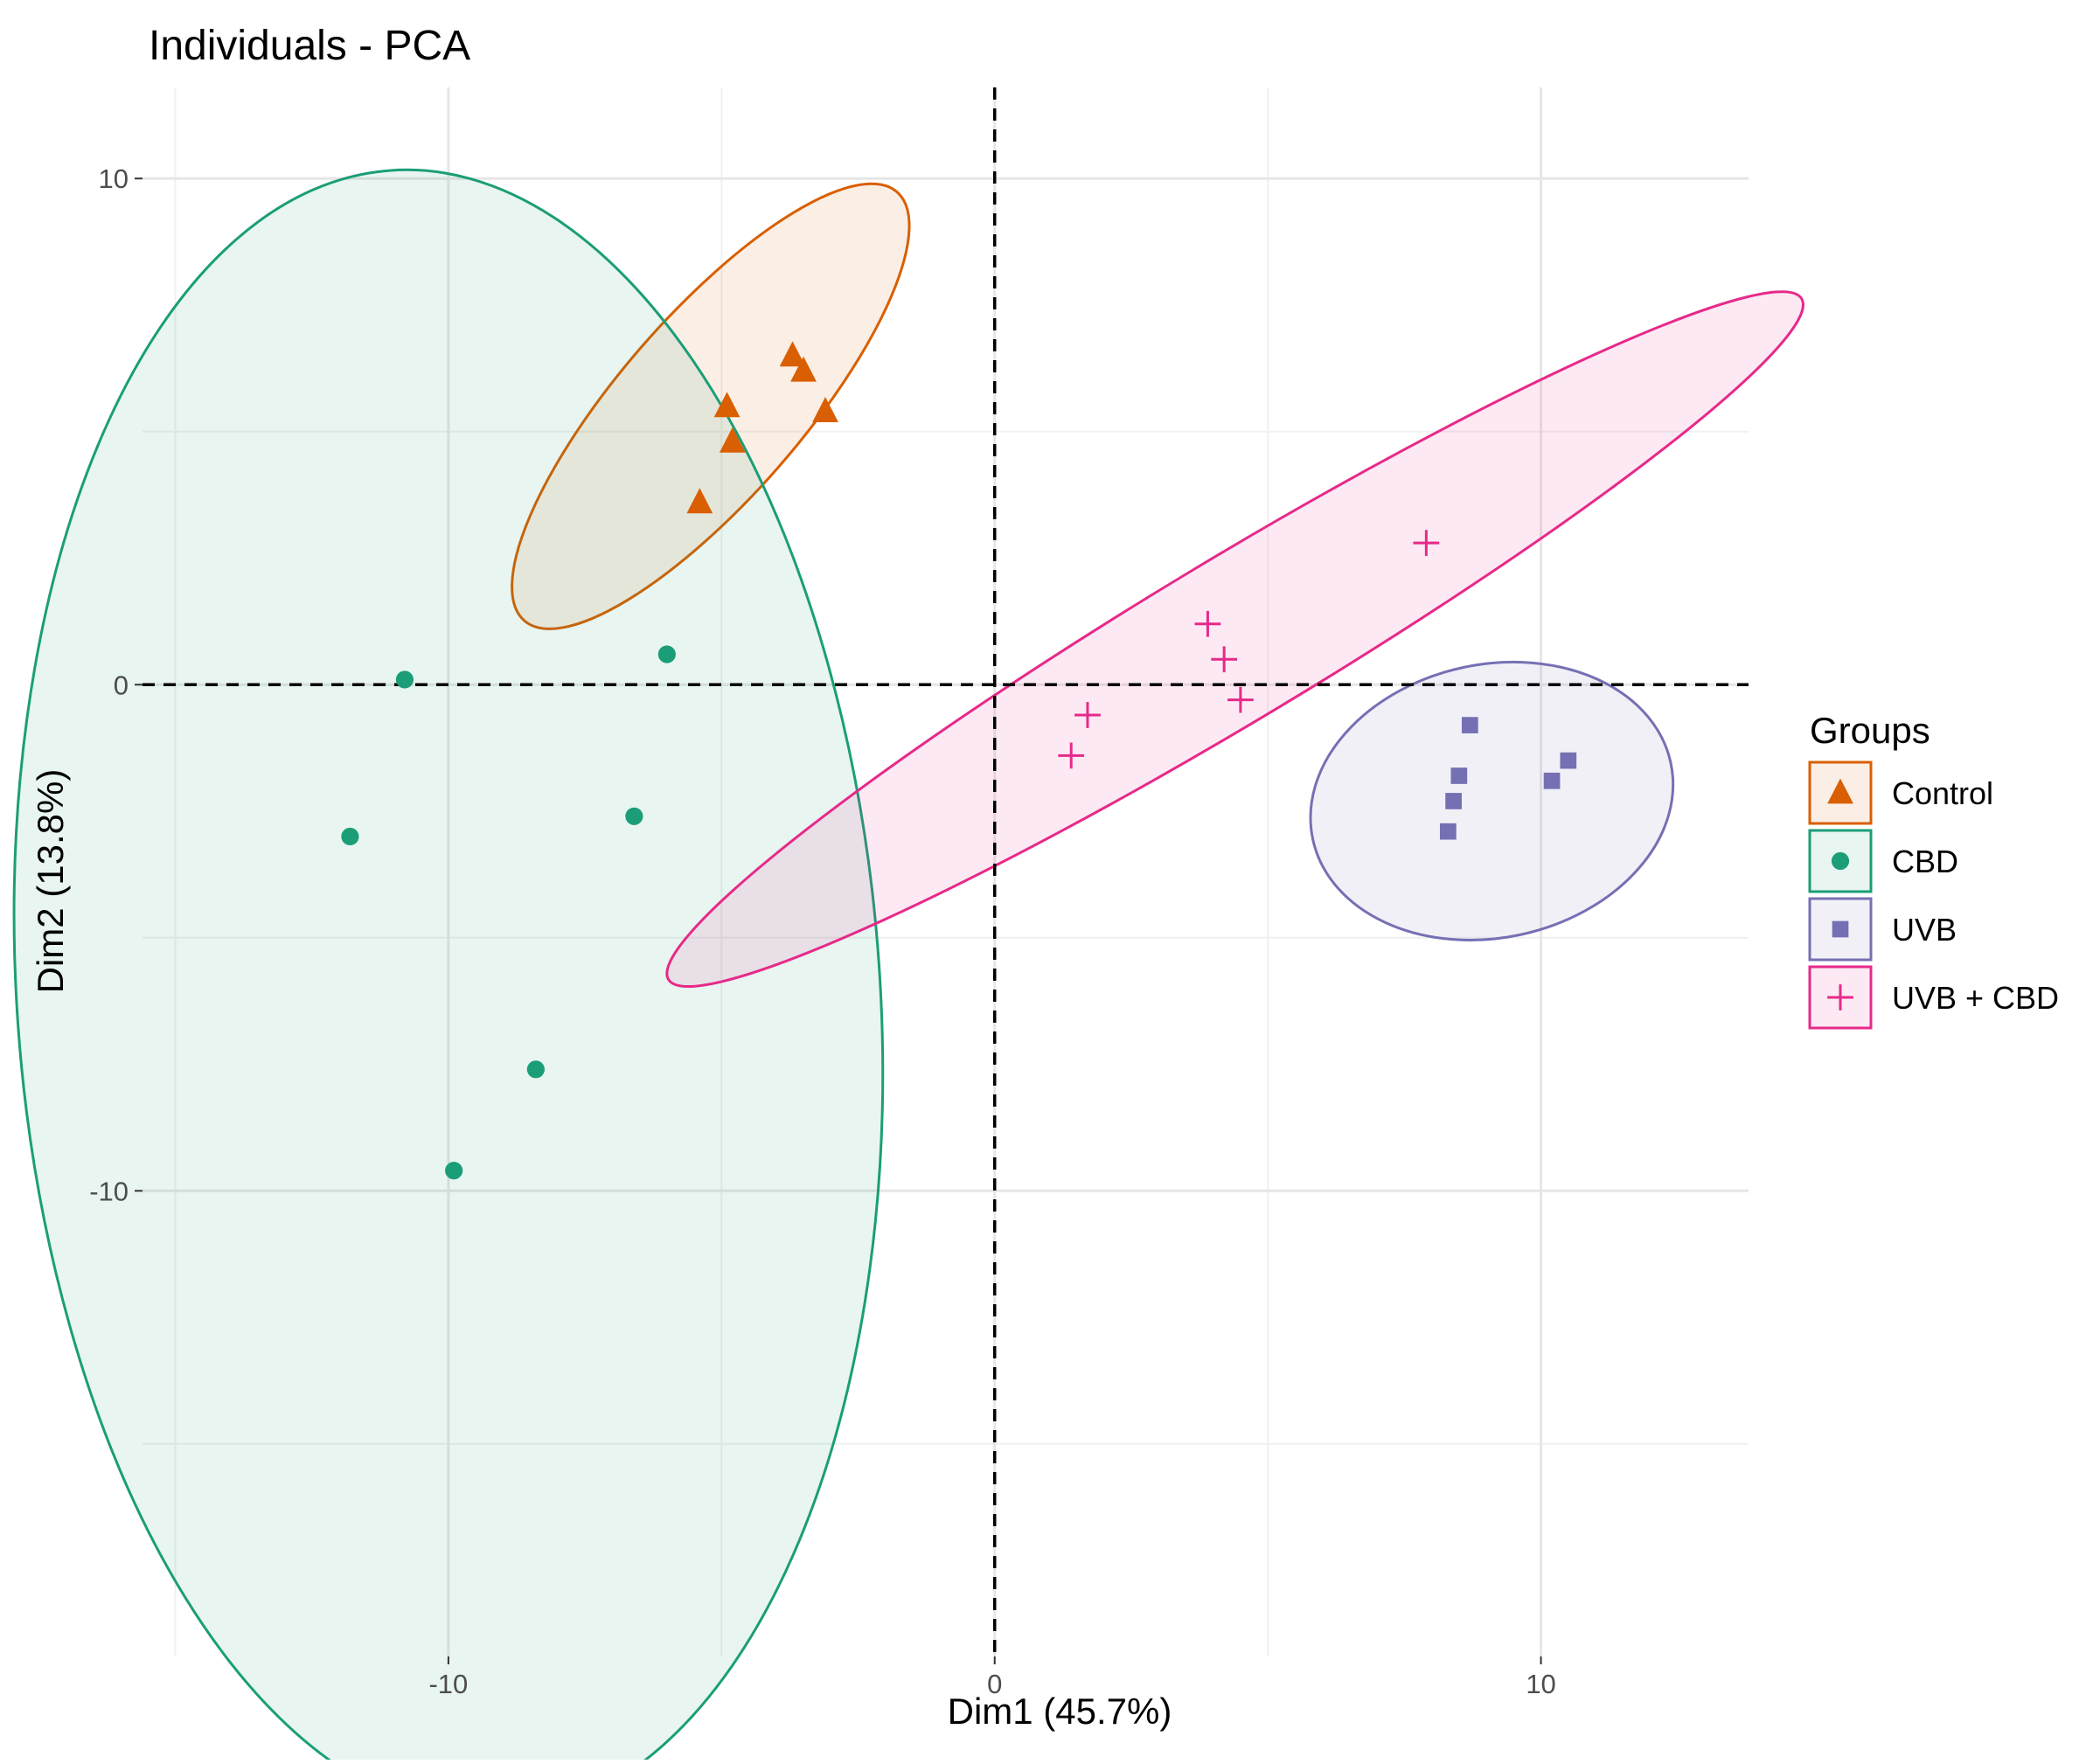 The width and height of the screenshot is (2086, 1764). I want to click on legend-label-cbd: CBD, so click(1925, 861).